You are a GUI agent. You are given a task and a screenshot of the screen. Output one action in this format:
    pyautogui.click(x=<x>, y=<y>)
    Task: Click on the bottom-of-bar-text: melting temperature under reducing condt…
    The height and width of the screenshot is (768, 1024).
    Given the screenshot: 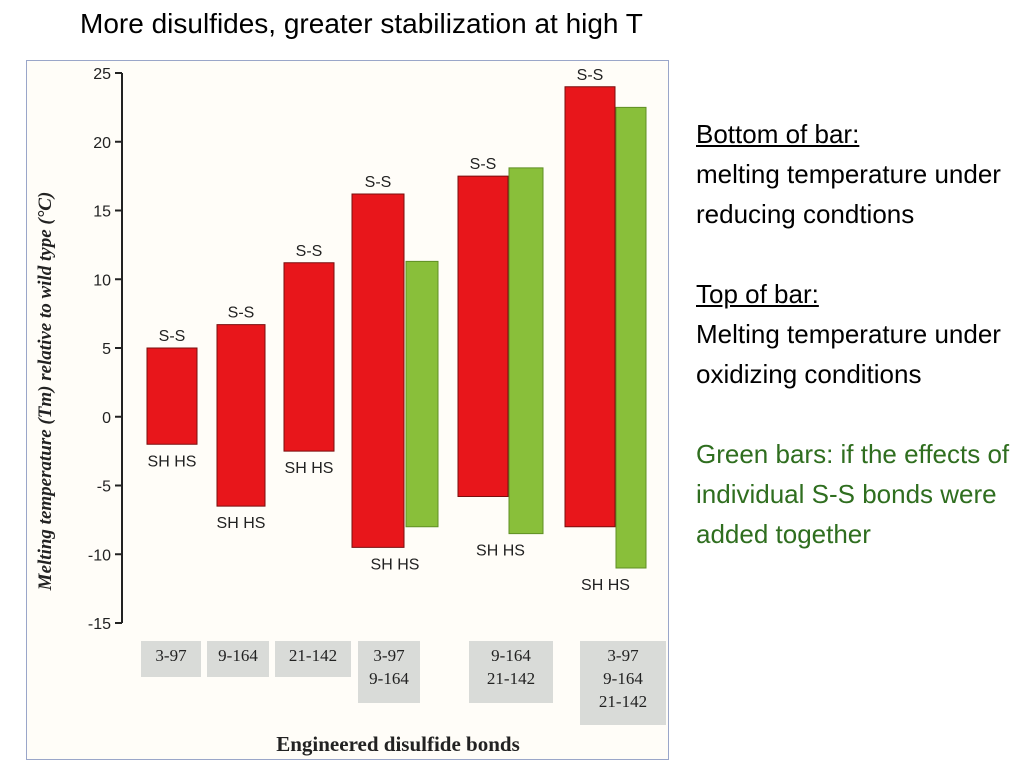 What is the action you would take?
    pyautogui.click(x=848, y=194)
    